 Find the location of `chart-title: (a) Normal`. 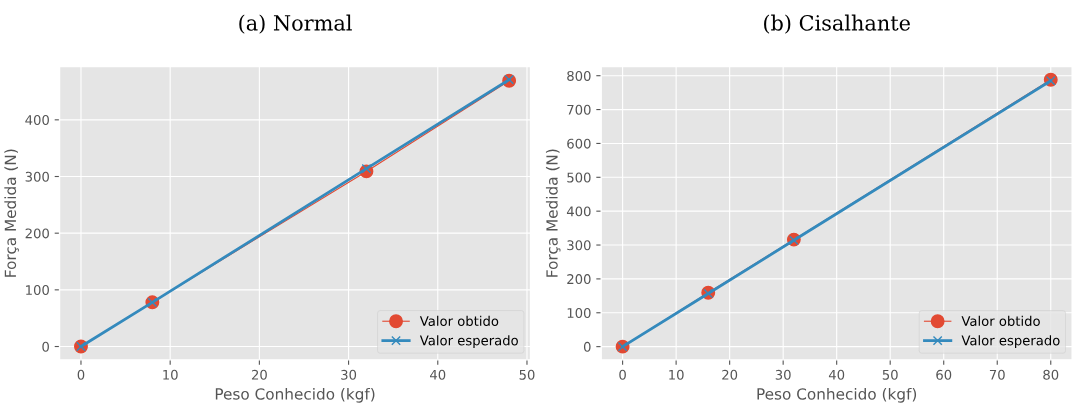

chart-title: (a) Normal is located at coordinates (295, 24).